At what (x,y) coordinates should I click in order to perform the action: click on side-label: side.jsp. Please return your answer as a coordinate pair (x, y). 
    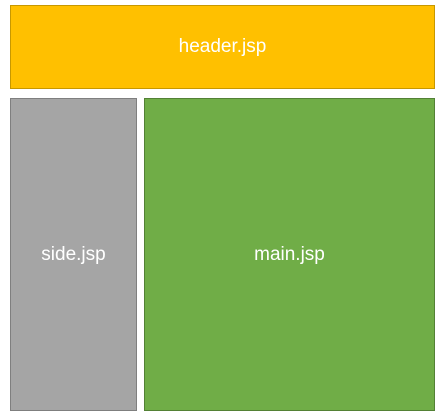
    Looking at the image, I should click on (73, 254).